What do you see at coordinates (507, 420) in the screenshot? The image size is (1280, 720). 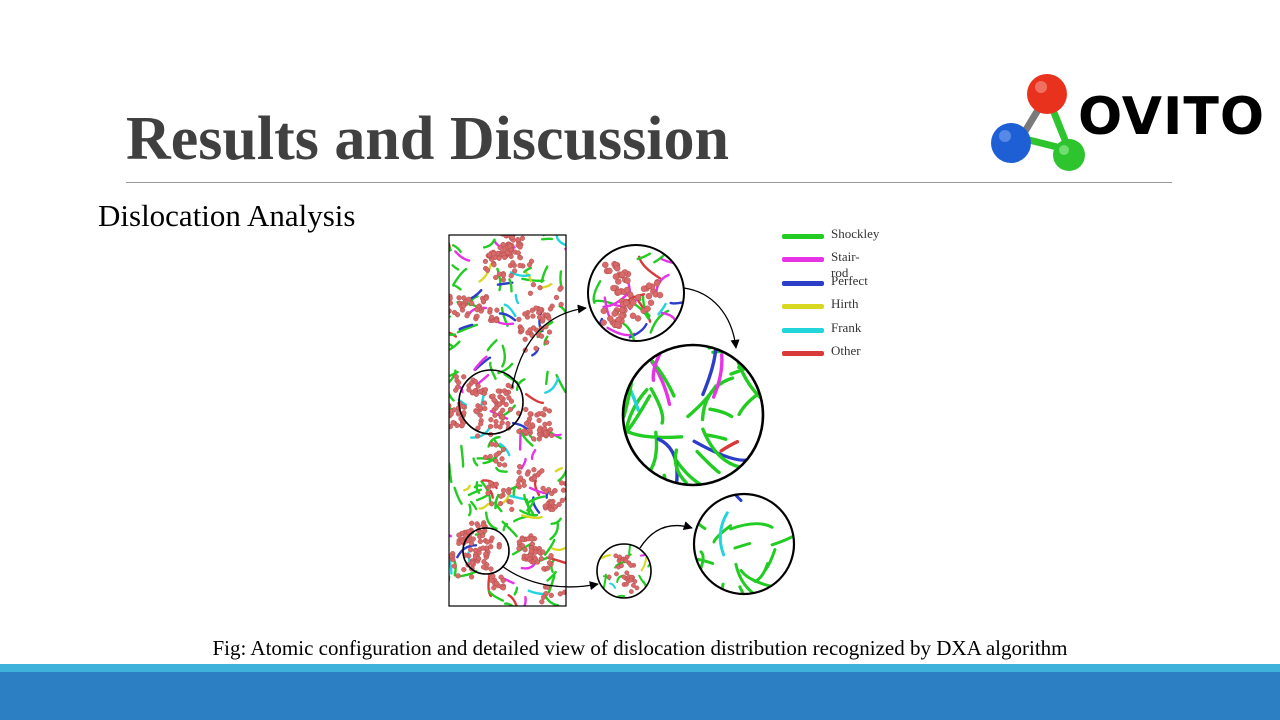 I see `atomic-configuration-box` at bounding box center [507, 420].